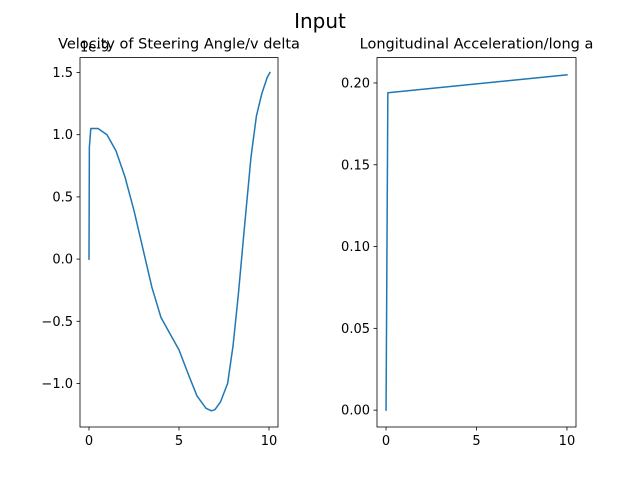  Describe the element at coordinates (57, 322) in the screenshot. I see `y-tick-label: −0.5` at that location.